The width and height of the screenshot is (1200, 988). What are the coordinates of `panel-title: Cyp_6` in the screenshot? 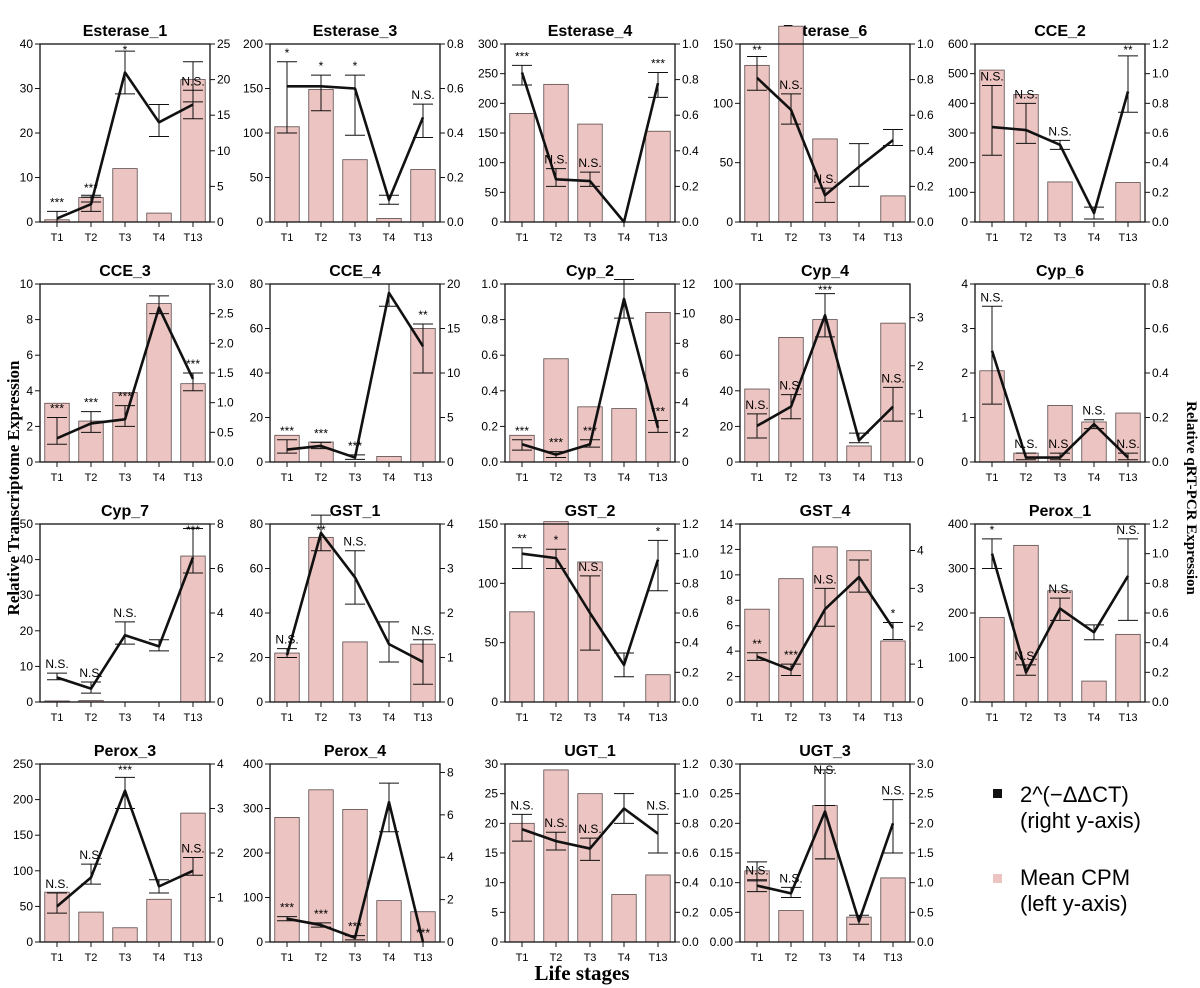 It's located at (1060, 271).